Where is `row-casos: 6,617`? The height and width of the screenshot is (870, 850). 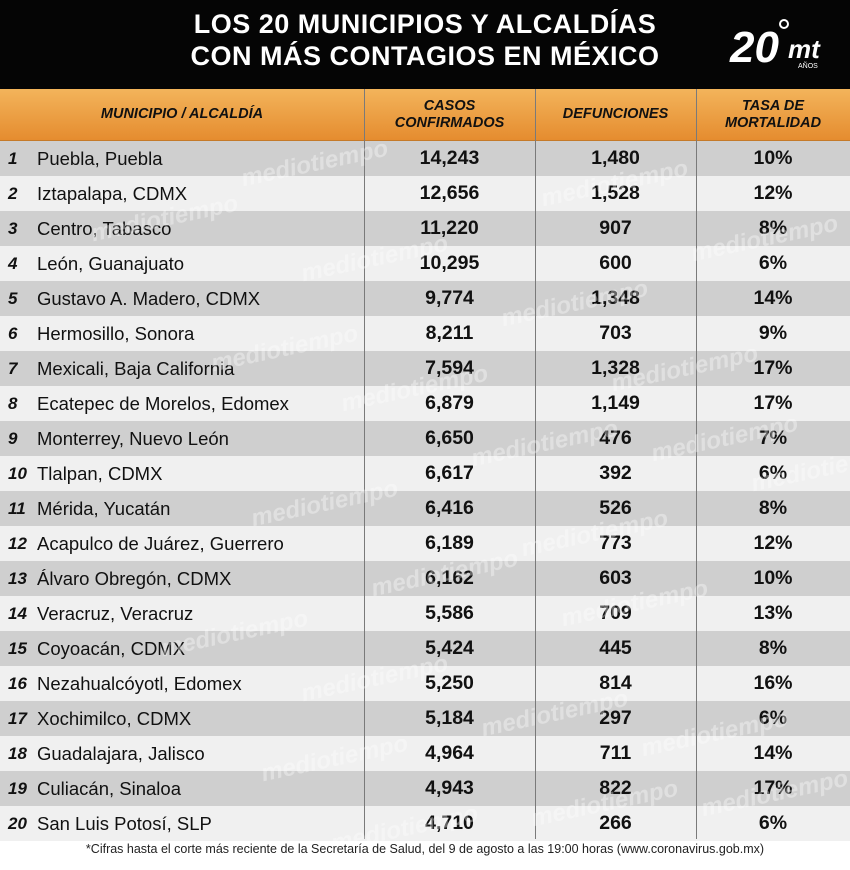 row-casos: 6,617 is located at coordinates (449, 473).